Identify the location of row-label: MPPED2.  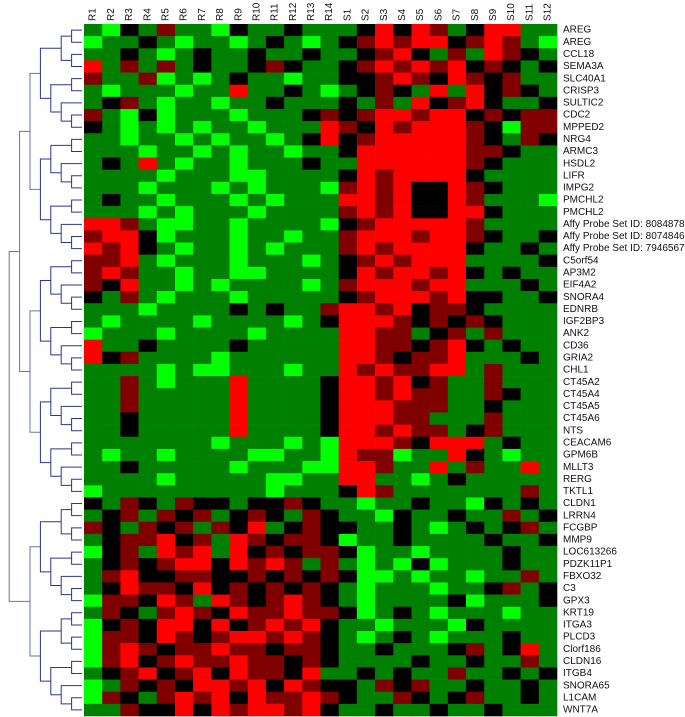
(584, 127).